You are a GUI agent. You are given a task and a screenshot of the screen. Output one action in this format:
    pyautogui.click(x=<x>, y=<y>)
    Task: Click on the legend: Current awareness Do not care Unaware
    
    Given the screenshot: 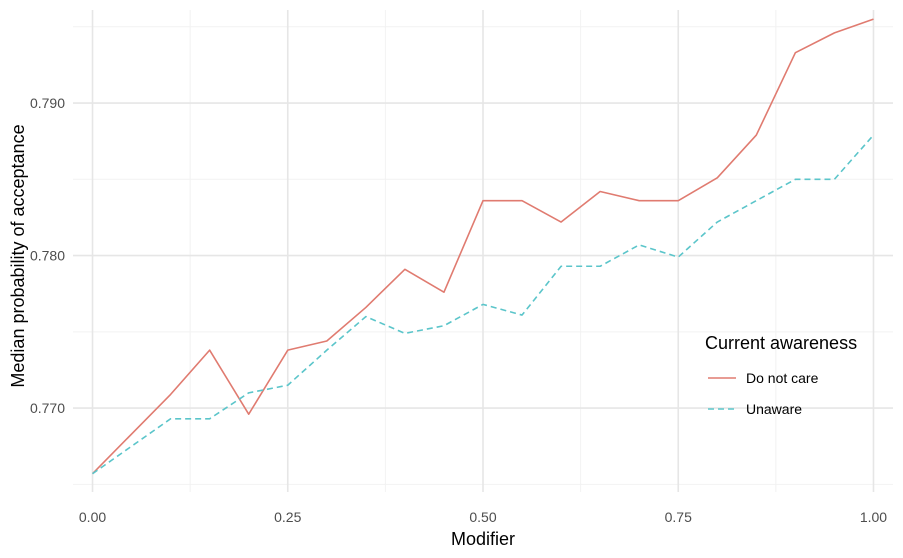 What is the action you would take?
    pyautogui.click(x=781, y=375)
    